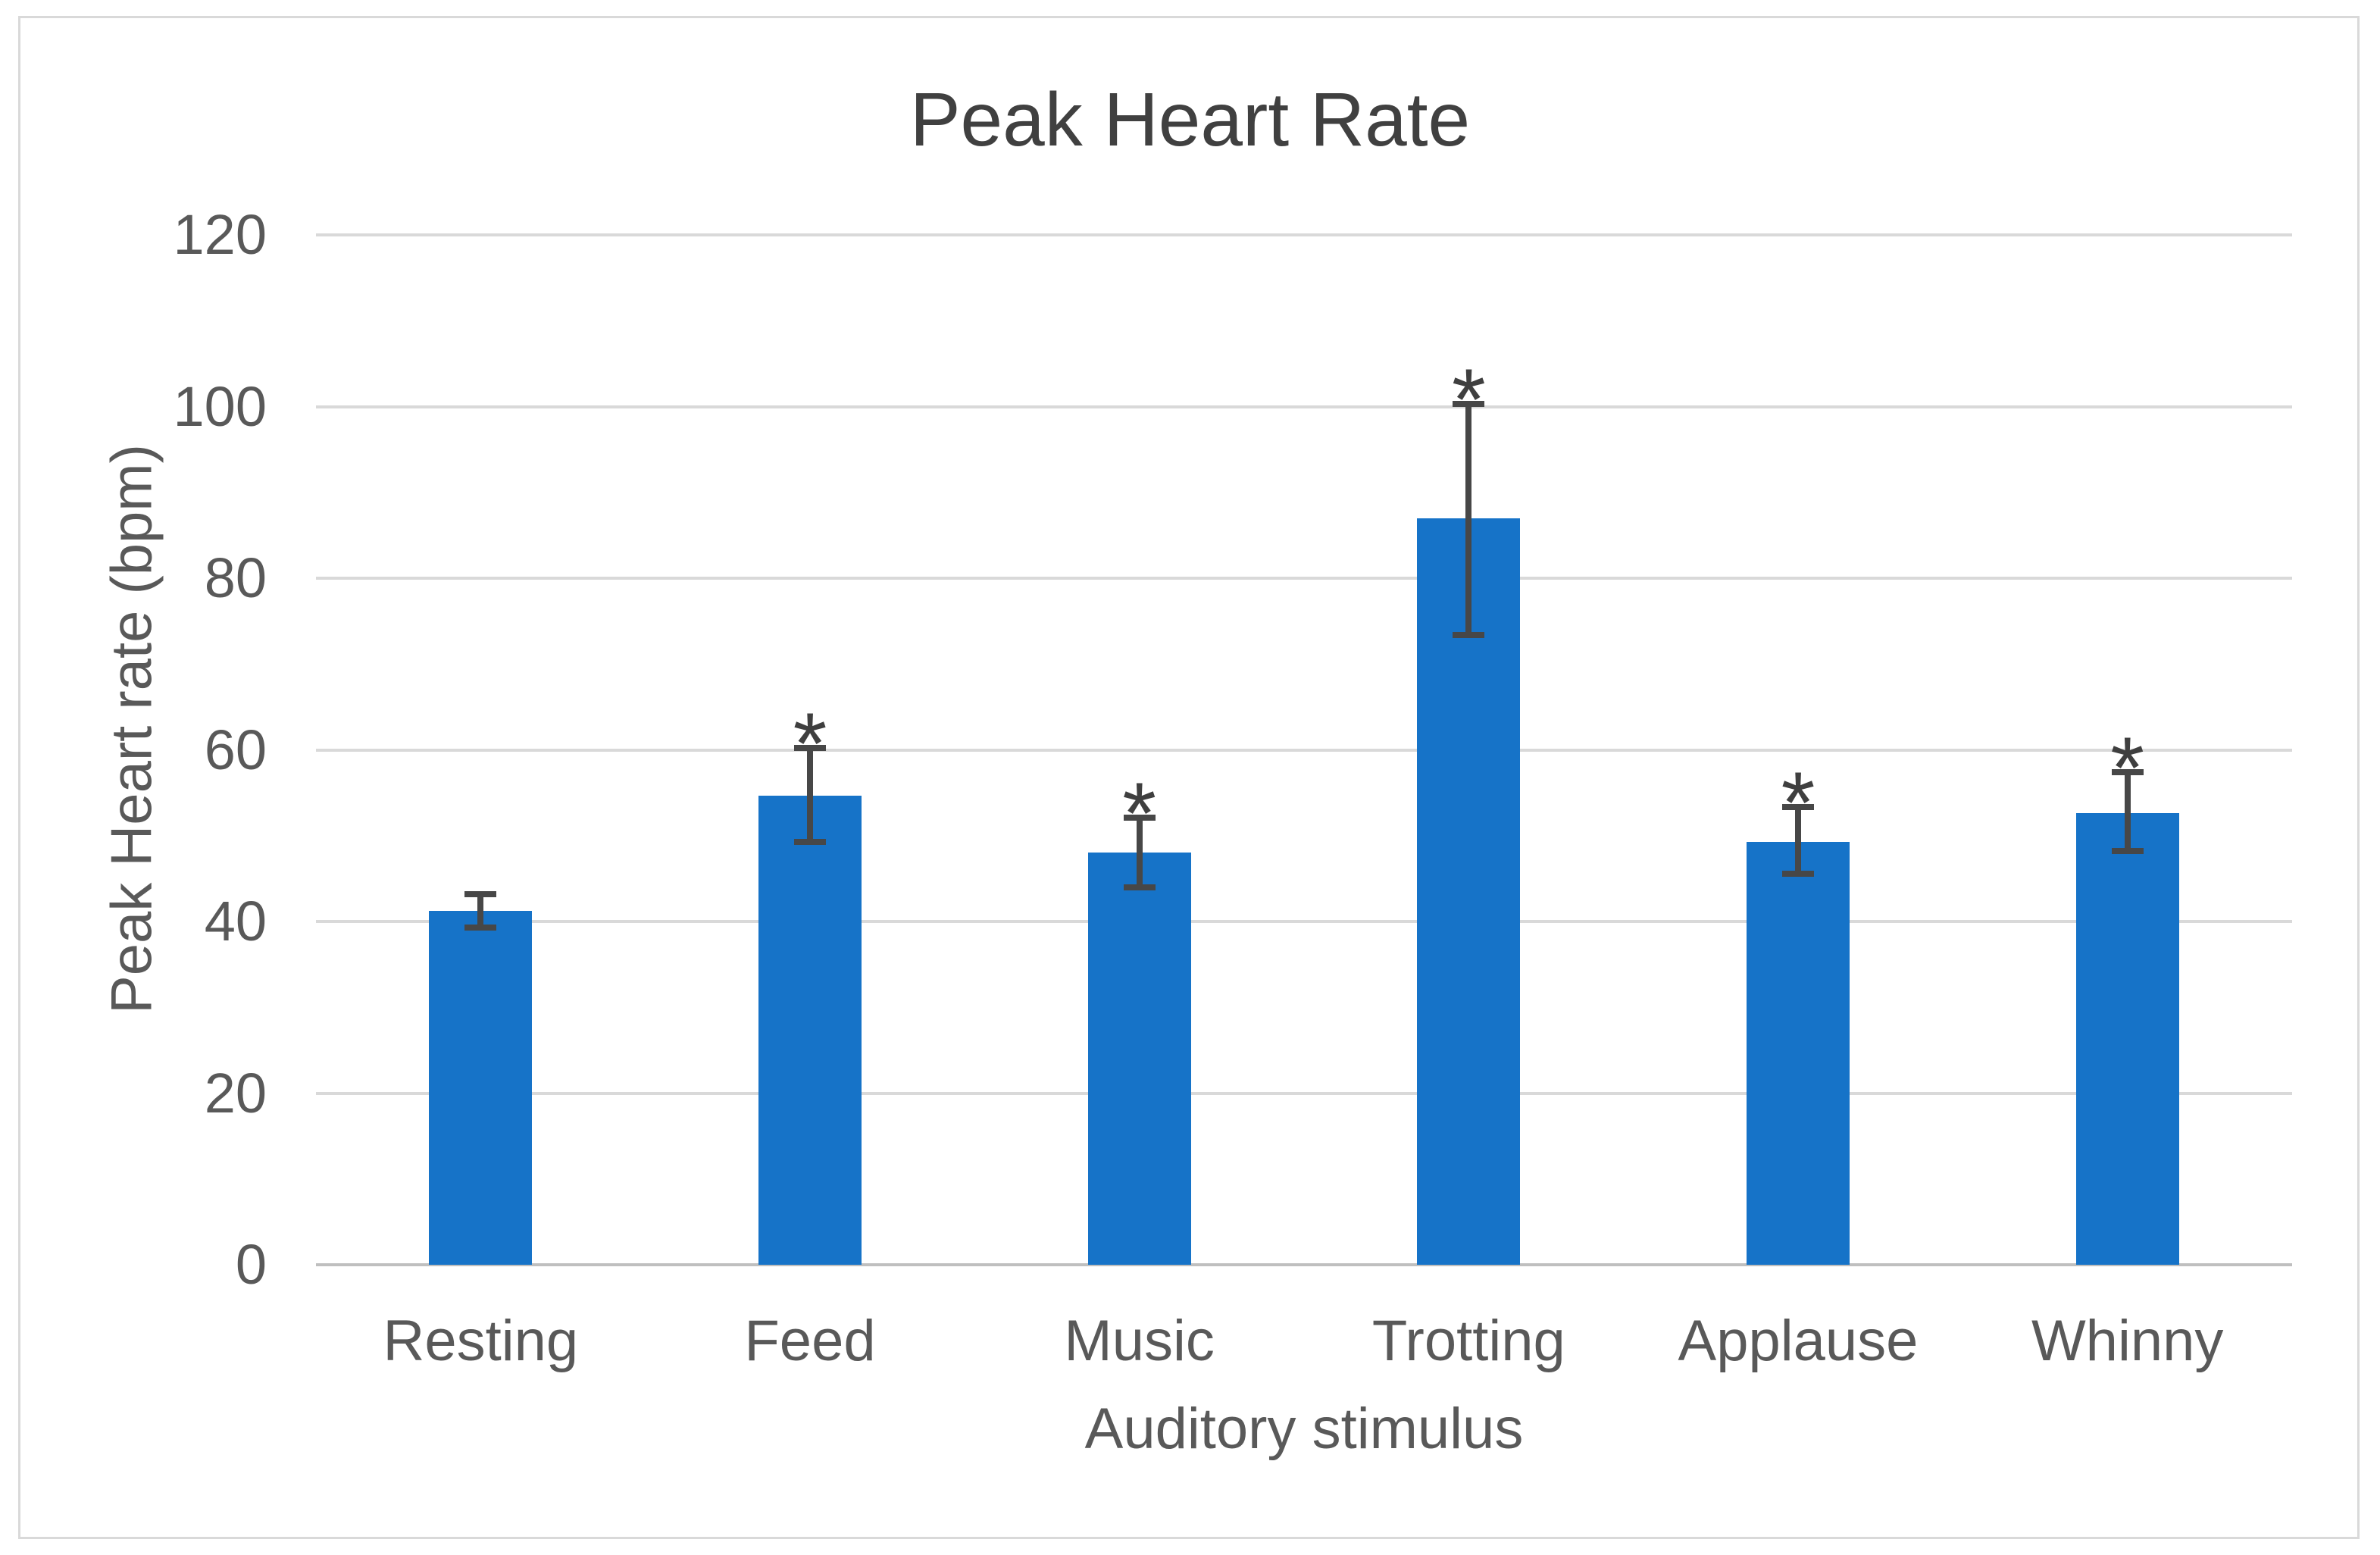 This screenshot has height=1555, width=2380. Describe the element at coordinates (810, 1341) in the screenshot. I see `x-category-label-feed: Feed` at that location.